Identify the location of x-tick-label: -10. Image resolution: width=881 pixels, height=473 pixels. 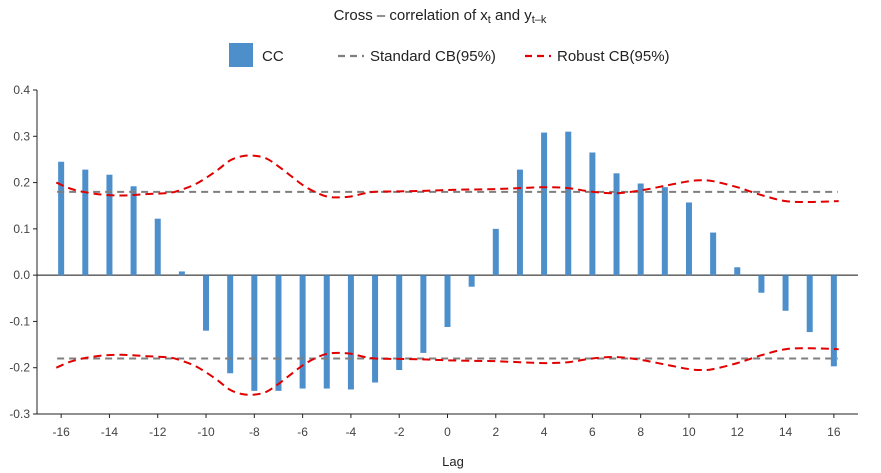
(206, 432).